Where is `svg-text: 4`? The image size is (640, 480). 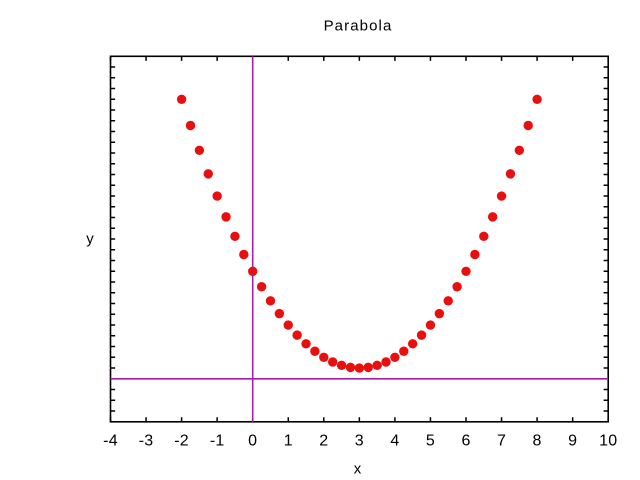 svg-text: 4 is located at coordinates (394, 441).